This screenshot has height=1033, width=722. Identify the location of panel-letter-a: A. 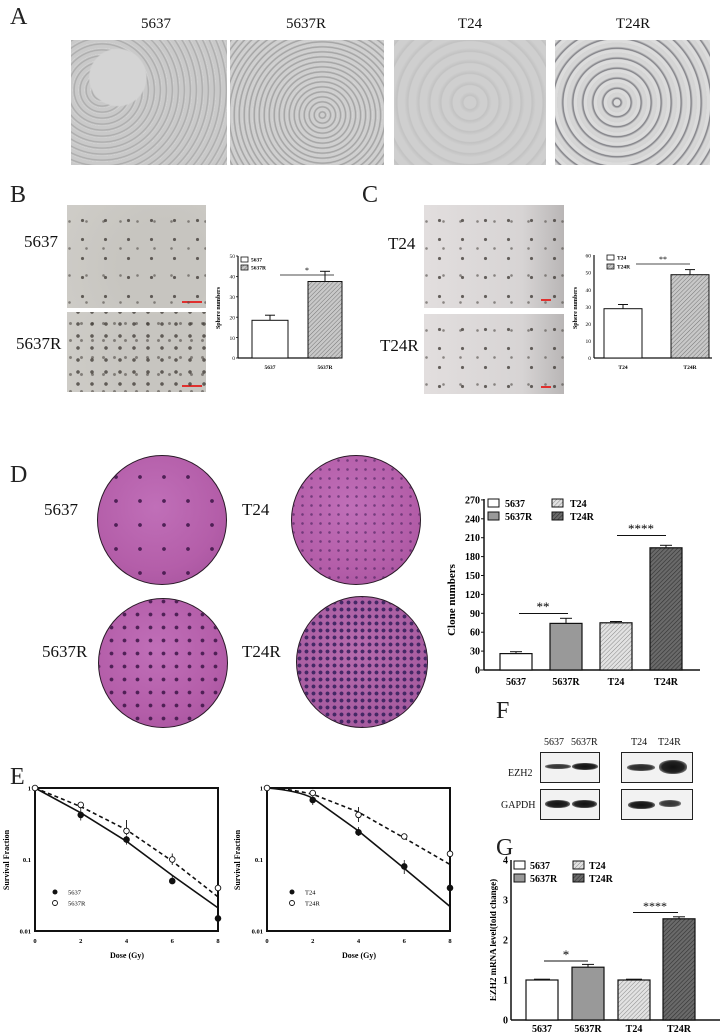
(19, 17).